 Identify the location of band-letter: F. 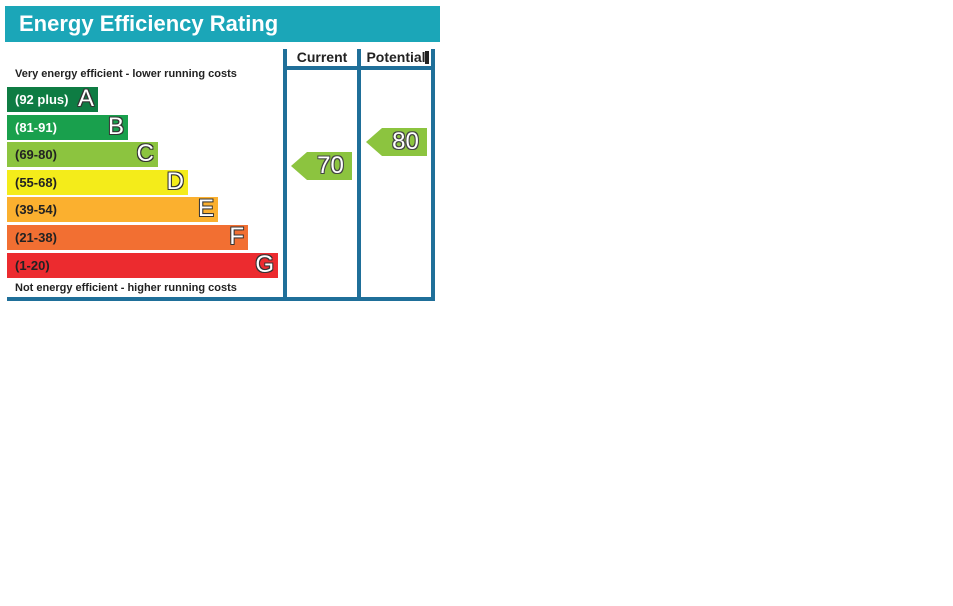
(236, 236).